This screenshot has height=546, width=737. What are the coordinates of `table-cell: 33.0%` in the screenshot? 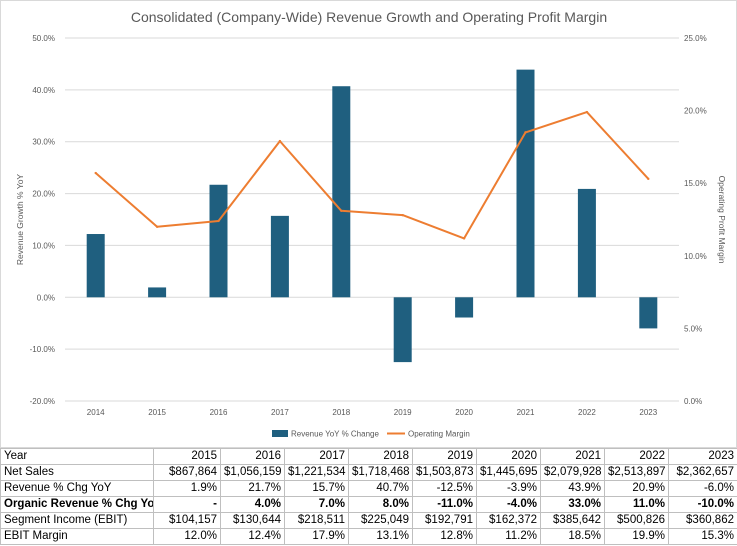 It's located at (572, 504).